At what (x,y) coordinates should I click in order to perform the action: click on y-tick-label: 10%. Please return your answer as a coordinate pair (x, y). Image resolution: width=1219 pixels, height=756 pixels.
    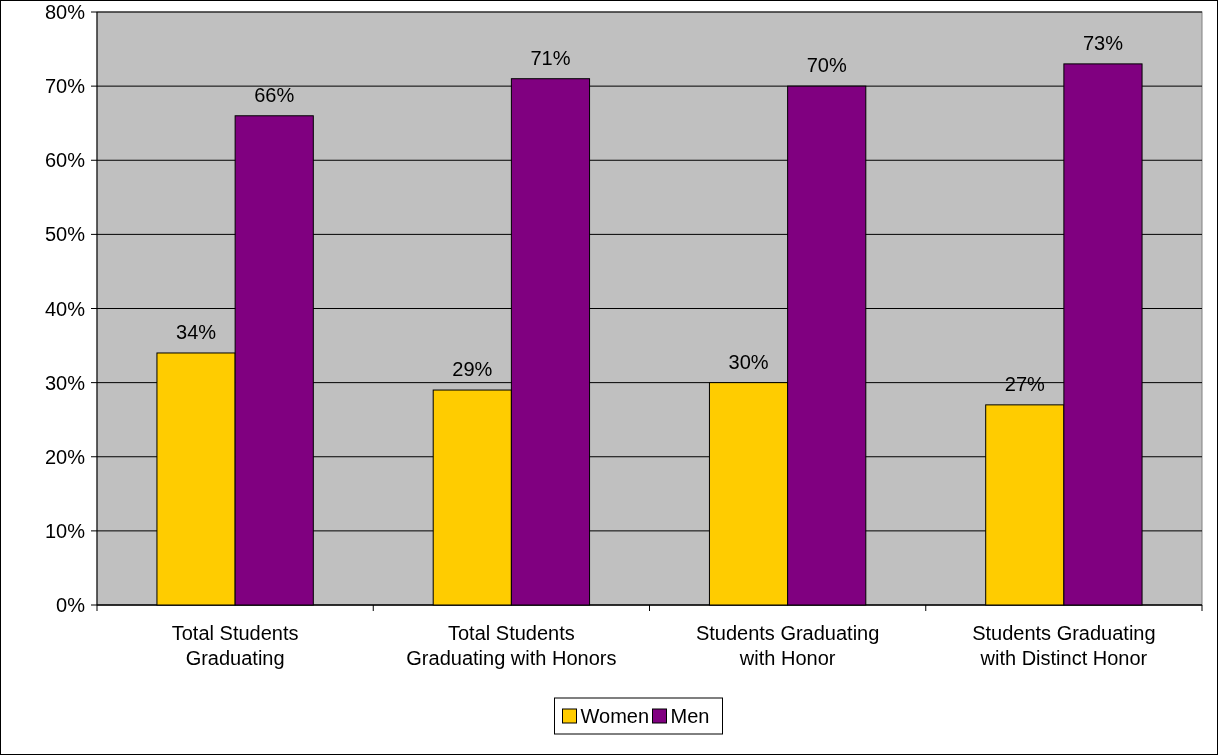
    Looking at the image, I should click on (65, 530).